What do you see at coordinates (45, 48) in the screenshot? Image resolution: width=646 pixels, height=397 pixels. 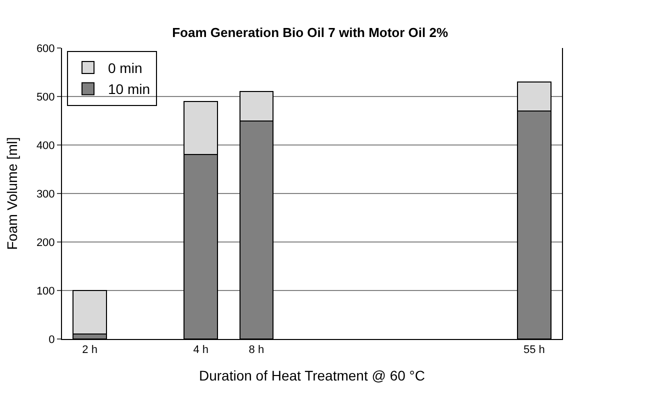 I see `y-tick-label: 600` at bounding box center [45, 48].